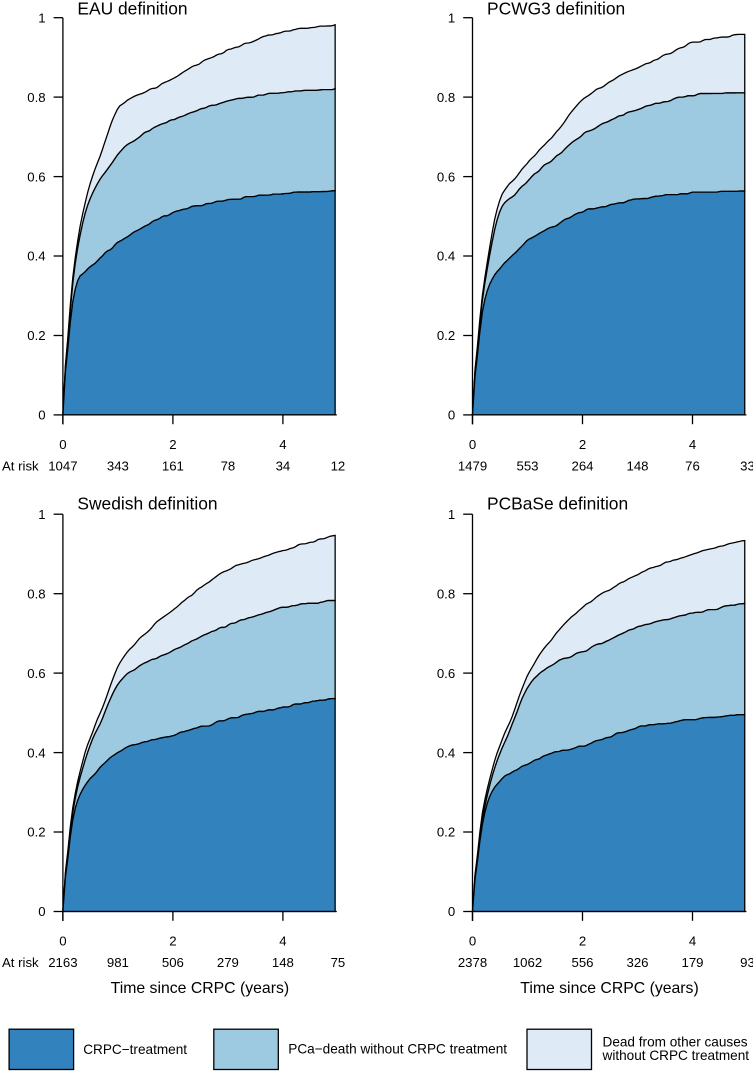  Describe the element at coordinates (472, 466) in the screenshot. I see `svg-text: 1479` at that location.